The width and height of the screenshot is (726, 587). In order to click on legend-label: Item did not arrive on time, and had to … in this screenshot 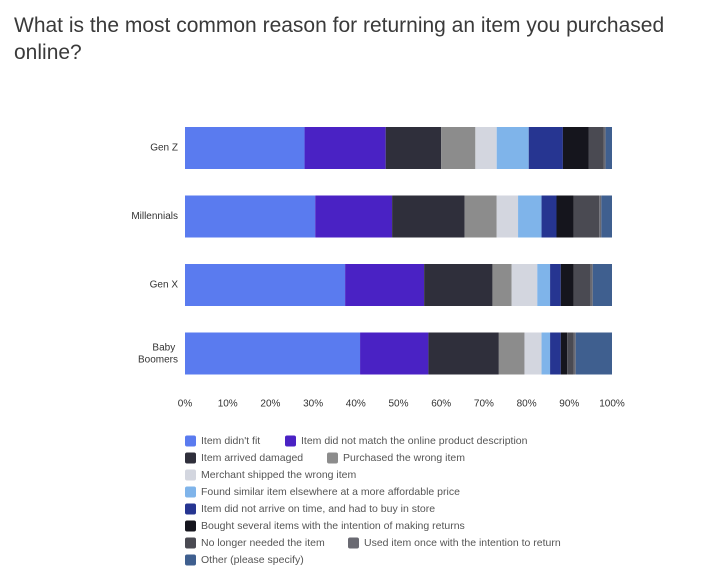, I will do `click(318, 509)`.